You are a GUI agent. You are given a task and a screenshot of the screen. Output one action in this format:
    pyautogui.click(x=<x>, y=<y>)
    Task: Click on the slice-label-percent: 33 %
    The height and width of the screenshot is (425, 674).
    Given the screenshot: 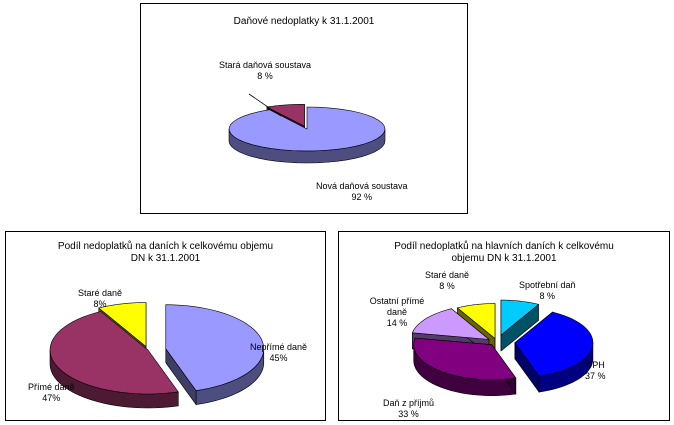 What is the action you would take?
    pyautogui.click(x=408, y=414)
    